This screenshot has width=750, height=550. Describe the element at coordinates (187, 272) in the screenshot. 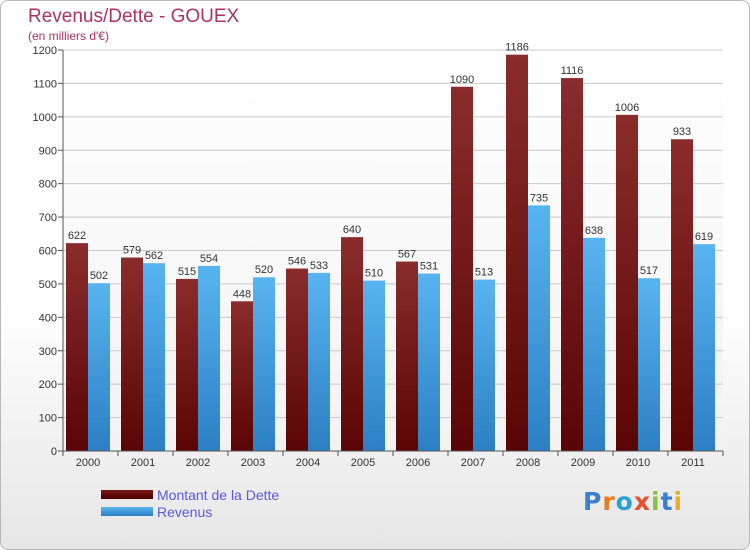

I see `data-label-debt: 515` at that location.